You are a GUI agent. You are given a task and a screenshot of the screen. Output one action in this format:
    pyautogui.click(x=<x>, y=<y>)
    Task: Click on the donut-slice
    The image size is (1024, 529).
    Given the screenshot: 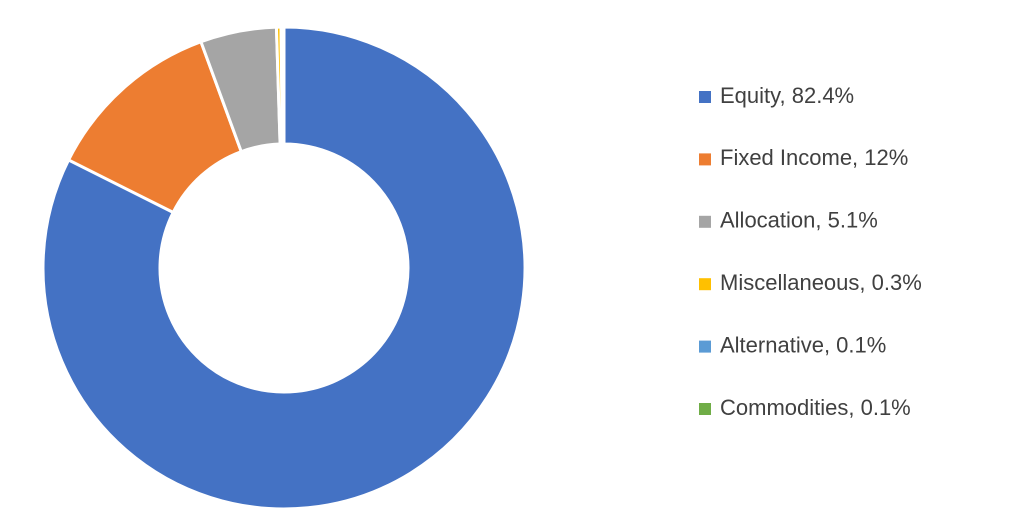 What is the action you would take?
    pyautogui.click(x=283, y=85)
    